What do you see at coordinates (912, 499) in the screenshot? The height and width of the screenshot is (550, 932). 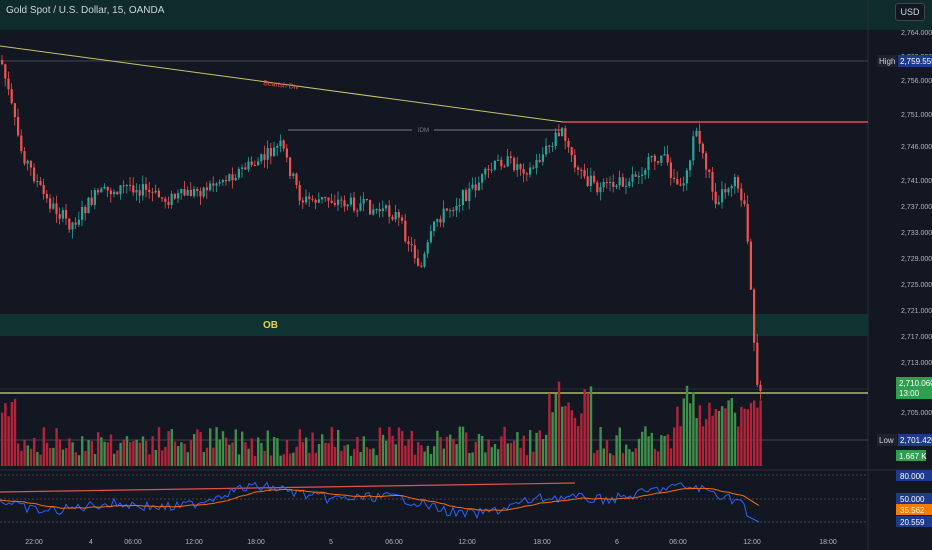 I see `rsi-50-value: 50.000` at bounding box center [912, 499].